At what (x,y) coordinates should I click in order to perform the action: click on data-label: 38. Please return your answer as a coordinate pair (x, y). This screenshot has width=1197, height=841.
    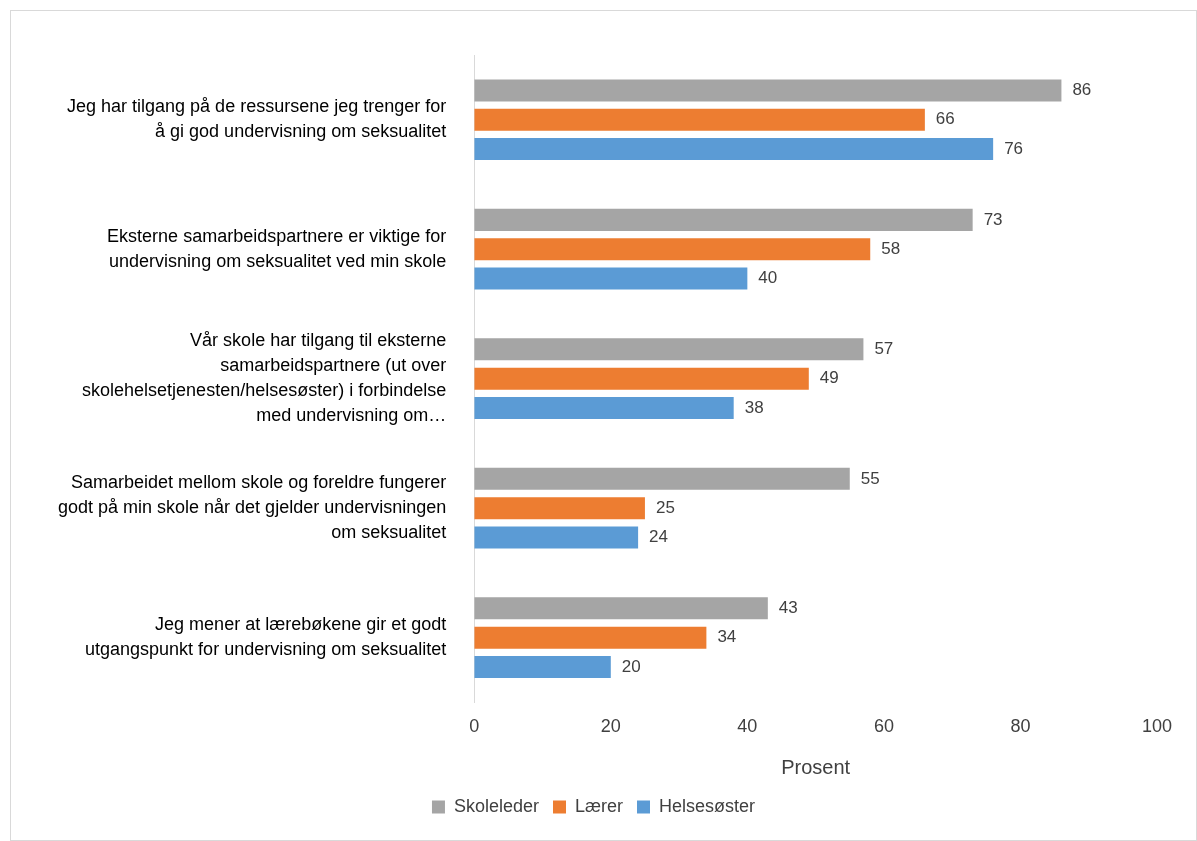
    Looking at the image, I should click on (754, 407).